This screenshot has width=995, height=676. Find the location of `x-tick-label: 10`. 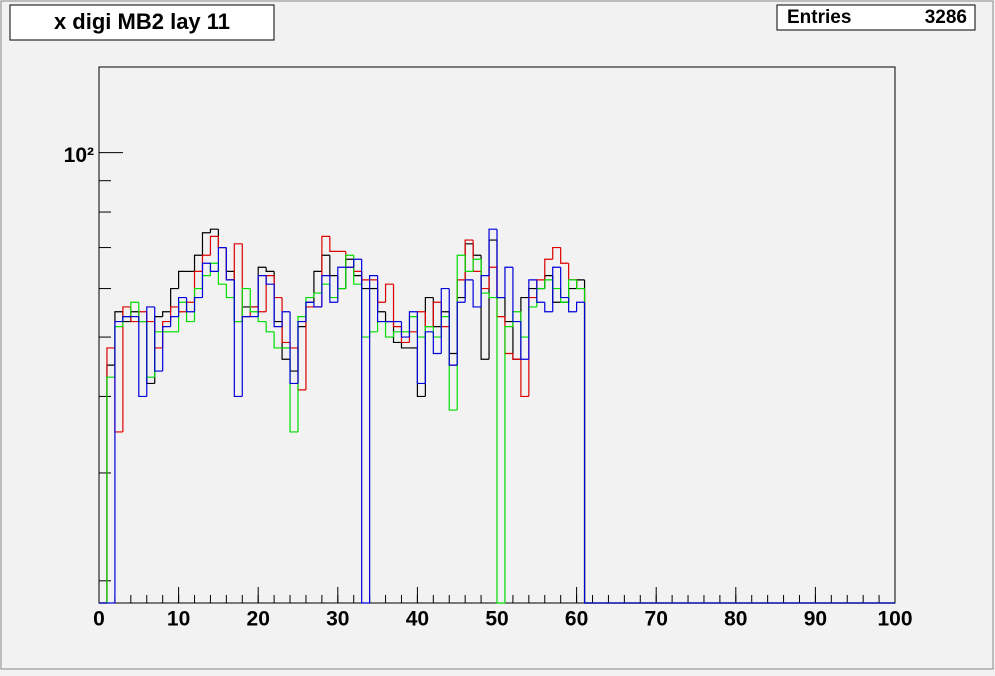

x-tick-label: 10 is located at coordinates (178, 619).